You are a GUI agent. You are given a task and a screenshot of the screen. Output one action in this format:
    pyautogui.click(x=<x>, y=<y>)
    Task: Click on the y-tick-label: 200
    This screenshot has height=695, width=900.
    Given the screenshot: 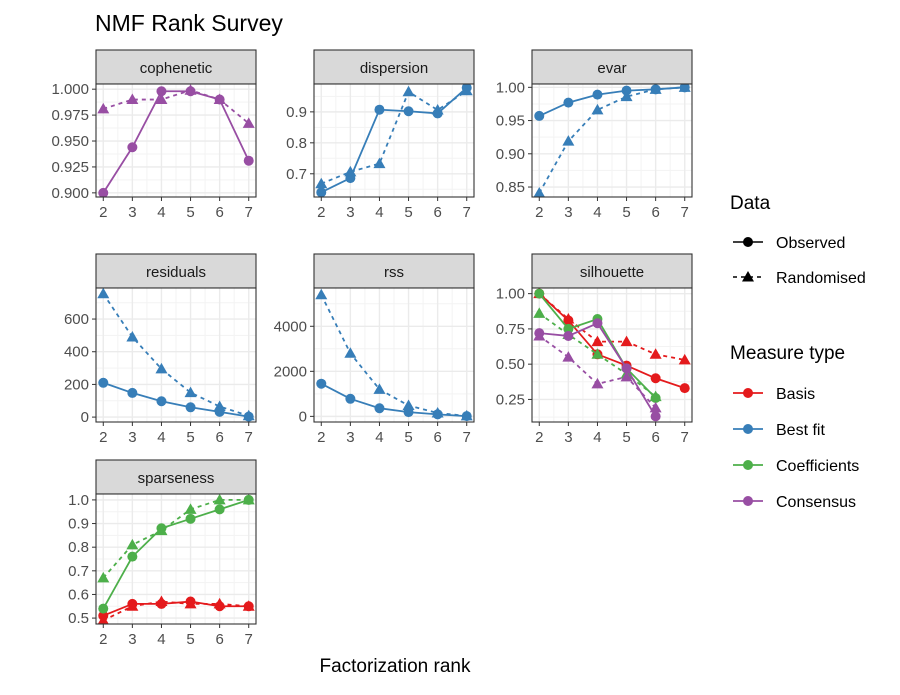 What is the action you would take?
    pyautogui.click(x=76, y=384)
    